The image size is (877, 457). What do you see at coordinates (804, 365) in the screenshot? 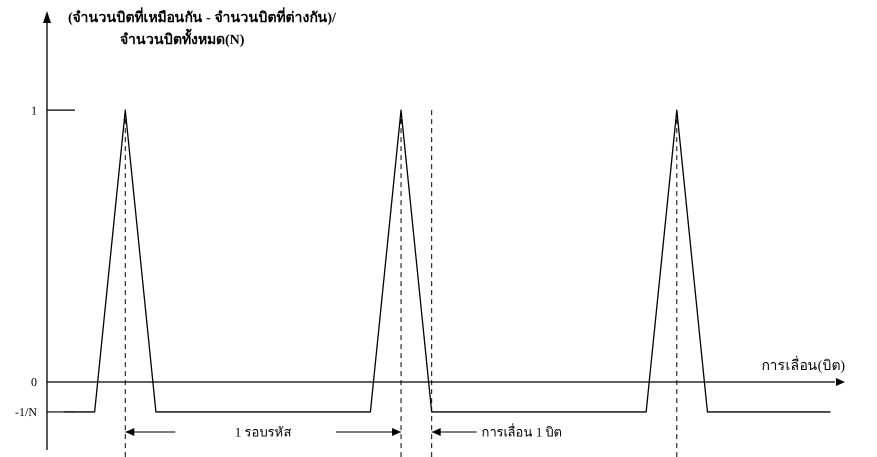
I see `x-axis-title: การเลื่อน(บิต)` at bounding box center [804, 365].